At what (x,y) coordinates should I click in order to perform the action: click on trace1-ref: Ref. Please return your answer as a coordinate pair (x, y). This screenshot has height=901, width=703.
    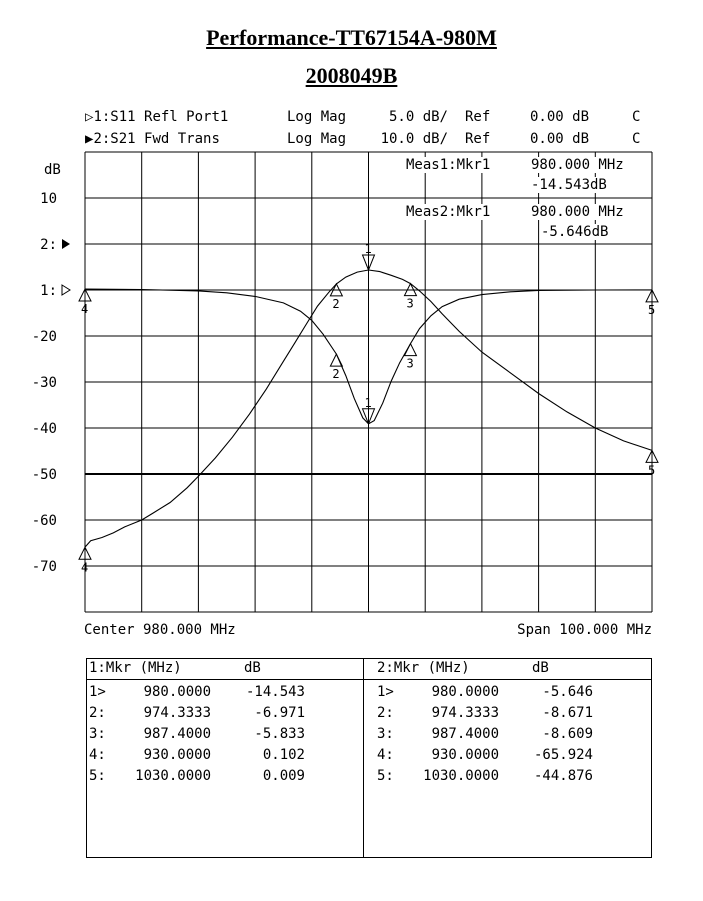
    Looking at the image, I should click on (478, 117).